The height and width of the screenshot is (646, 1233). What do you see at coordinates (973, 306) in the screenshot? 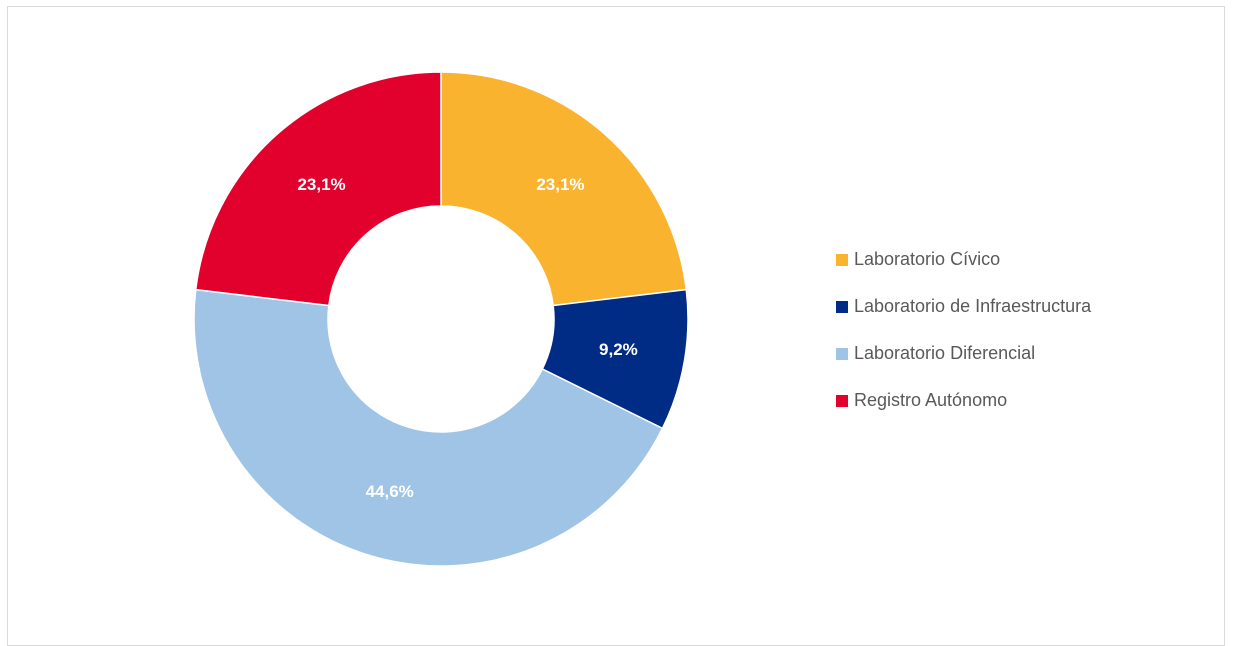
I see `legend-label: Laboratorio de Infraestructura` at bounding box center [973, 306].